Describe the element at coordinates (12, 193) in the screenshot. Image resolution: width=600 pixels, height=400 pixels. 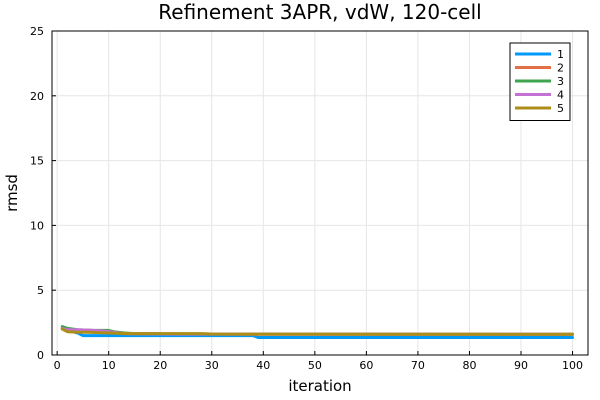
I see `y-axis-label: rmsd` at that location.